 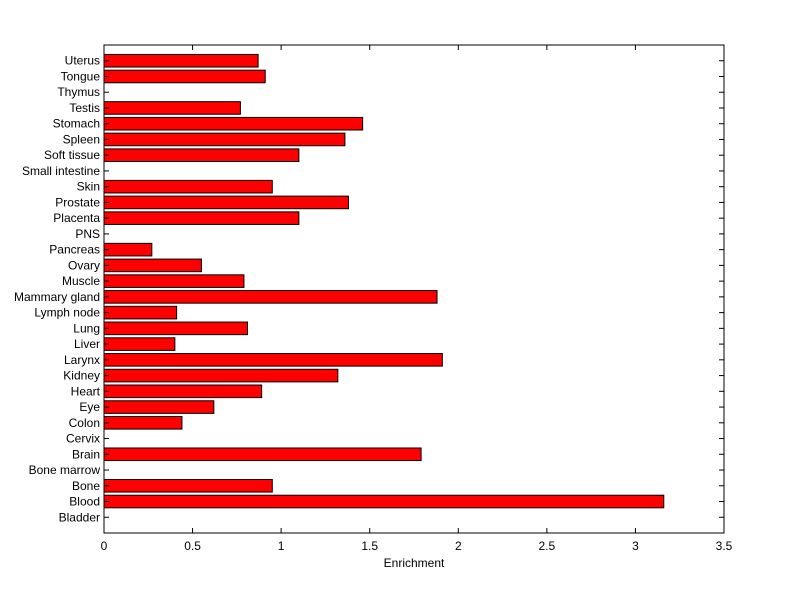 I want to click on y-tick-label: Bladder, so click(x=79, y=517).